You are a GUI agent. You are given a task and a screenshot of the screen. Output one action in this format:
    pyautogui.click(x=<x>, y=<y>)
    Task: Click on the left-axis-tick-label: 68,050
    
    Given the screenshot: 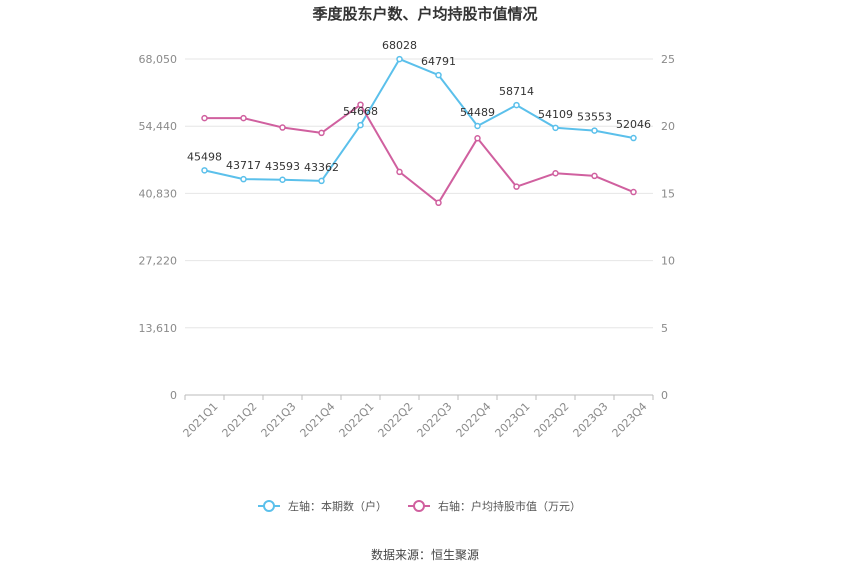 What is the action you would take?
    pyautogui.click(x=158, y=59)
    